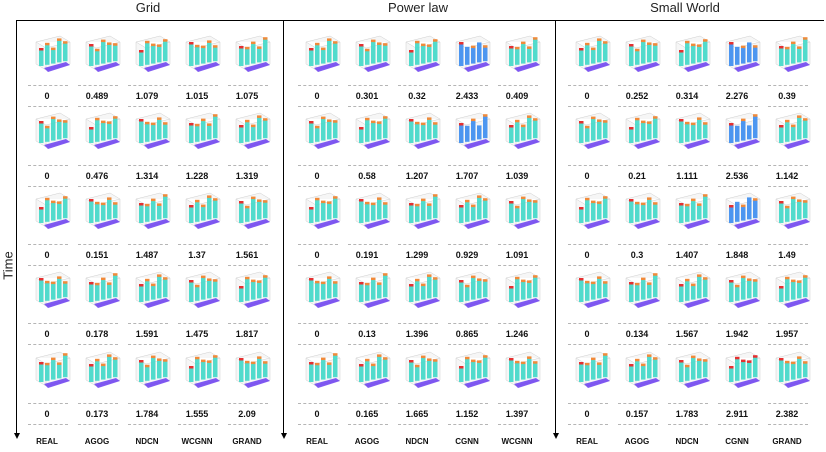 The image size is (826, 452). Describe the element at coordinates (16, 436) in the screenshot. I see `time-axis-arrow` at that location.